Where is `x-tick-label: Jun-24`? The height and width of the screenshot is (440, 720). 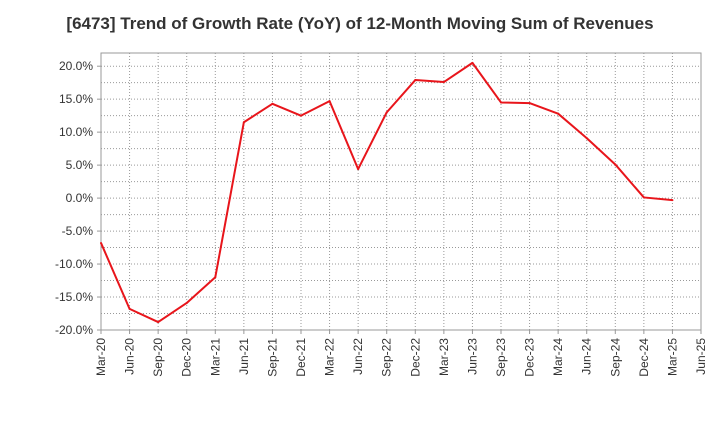 x-tick-label: Jun-24 is located at coordinates (587, 356).